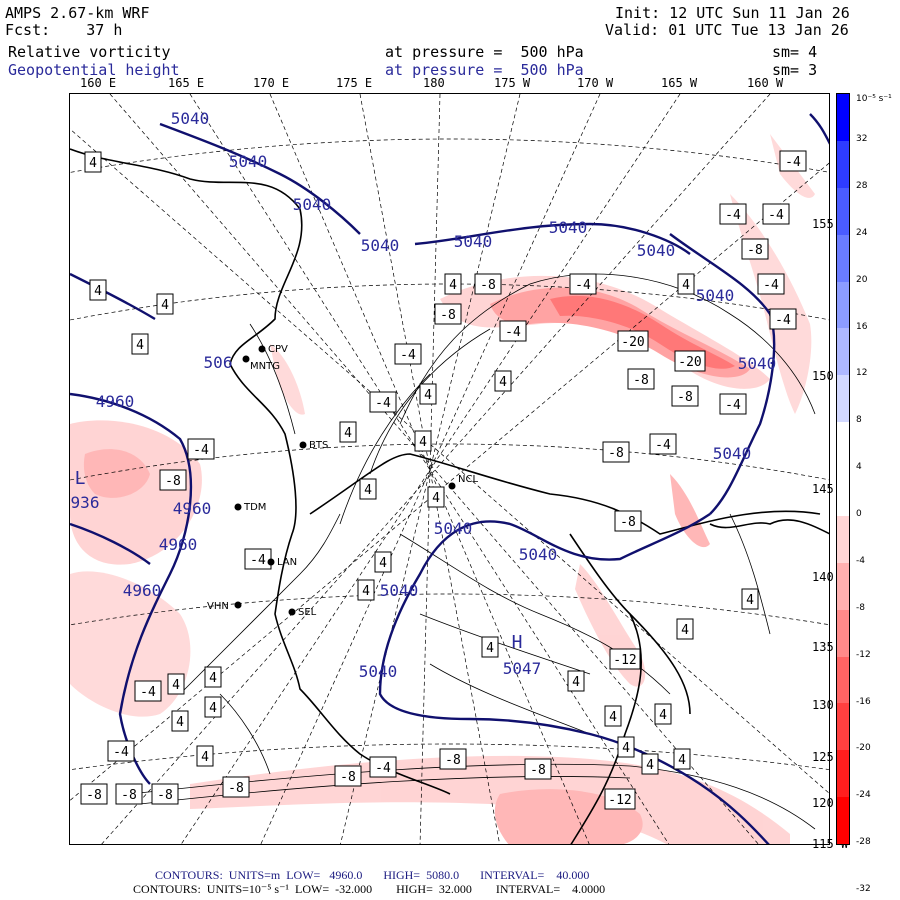  I want to click on colorbar-tick-label: 12, so click(862, 373).